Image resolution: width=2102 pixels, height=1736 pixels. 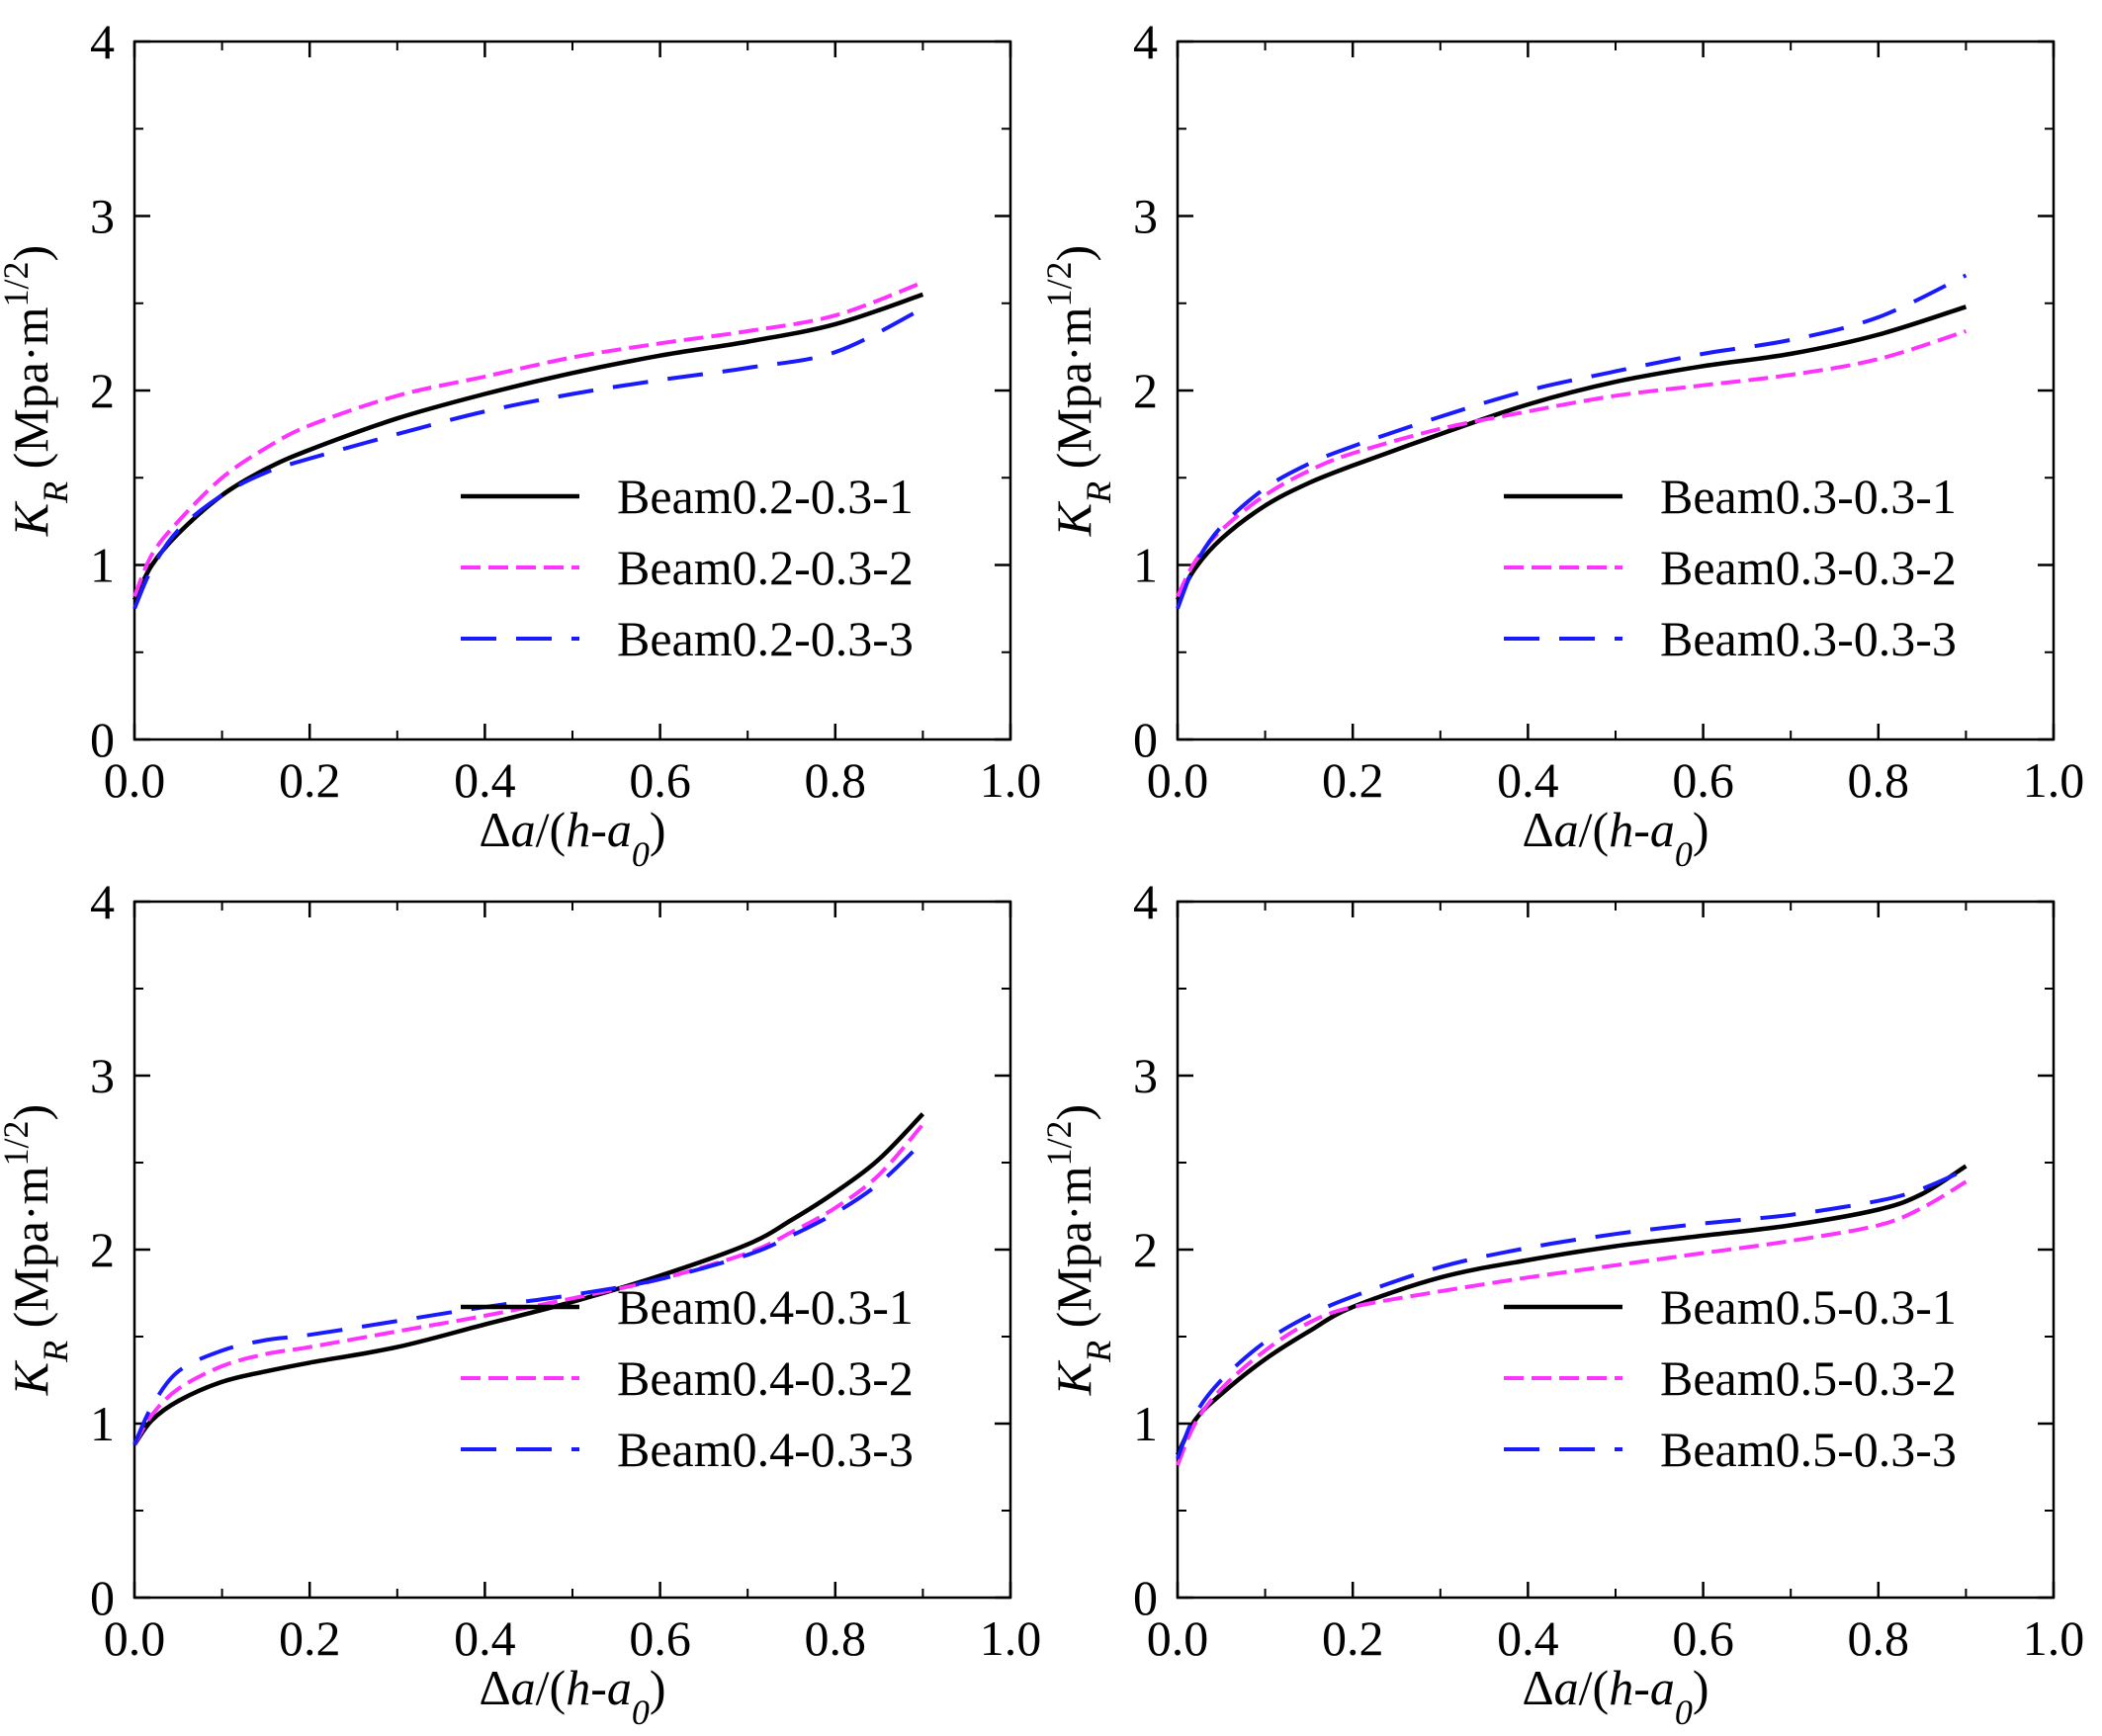 I want to click on series-line-Beam0.5-0.3-2, so click(x=1572, y=1322).